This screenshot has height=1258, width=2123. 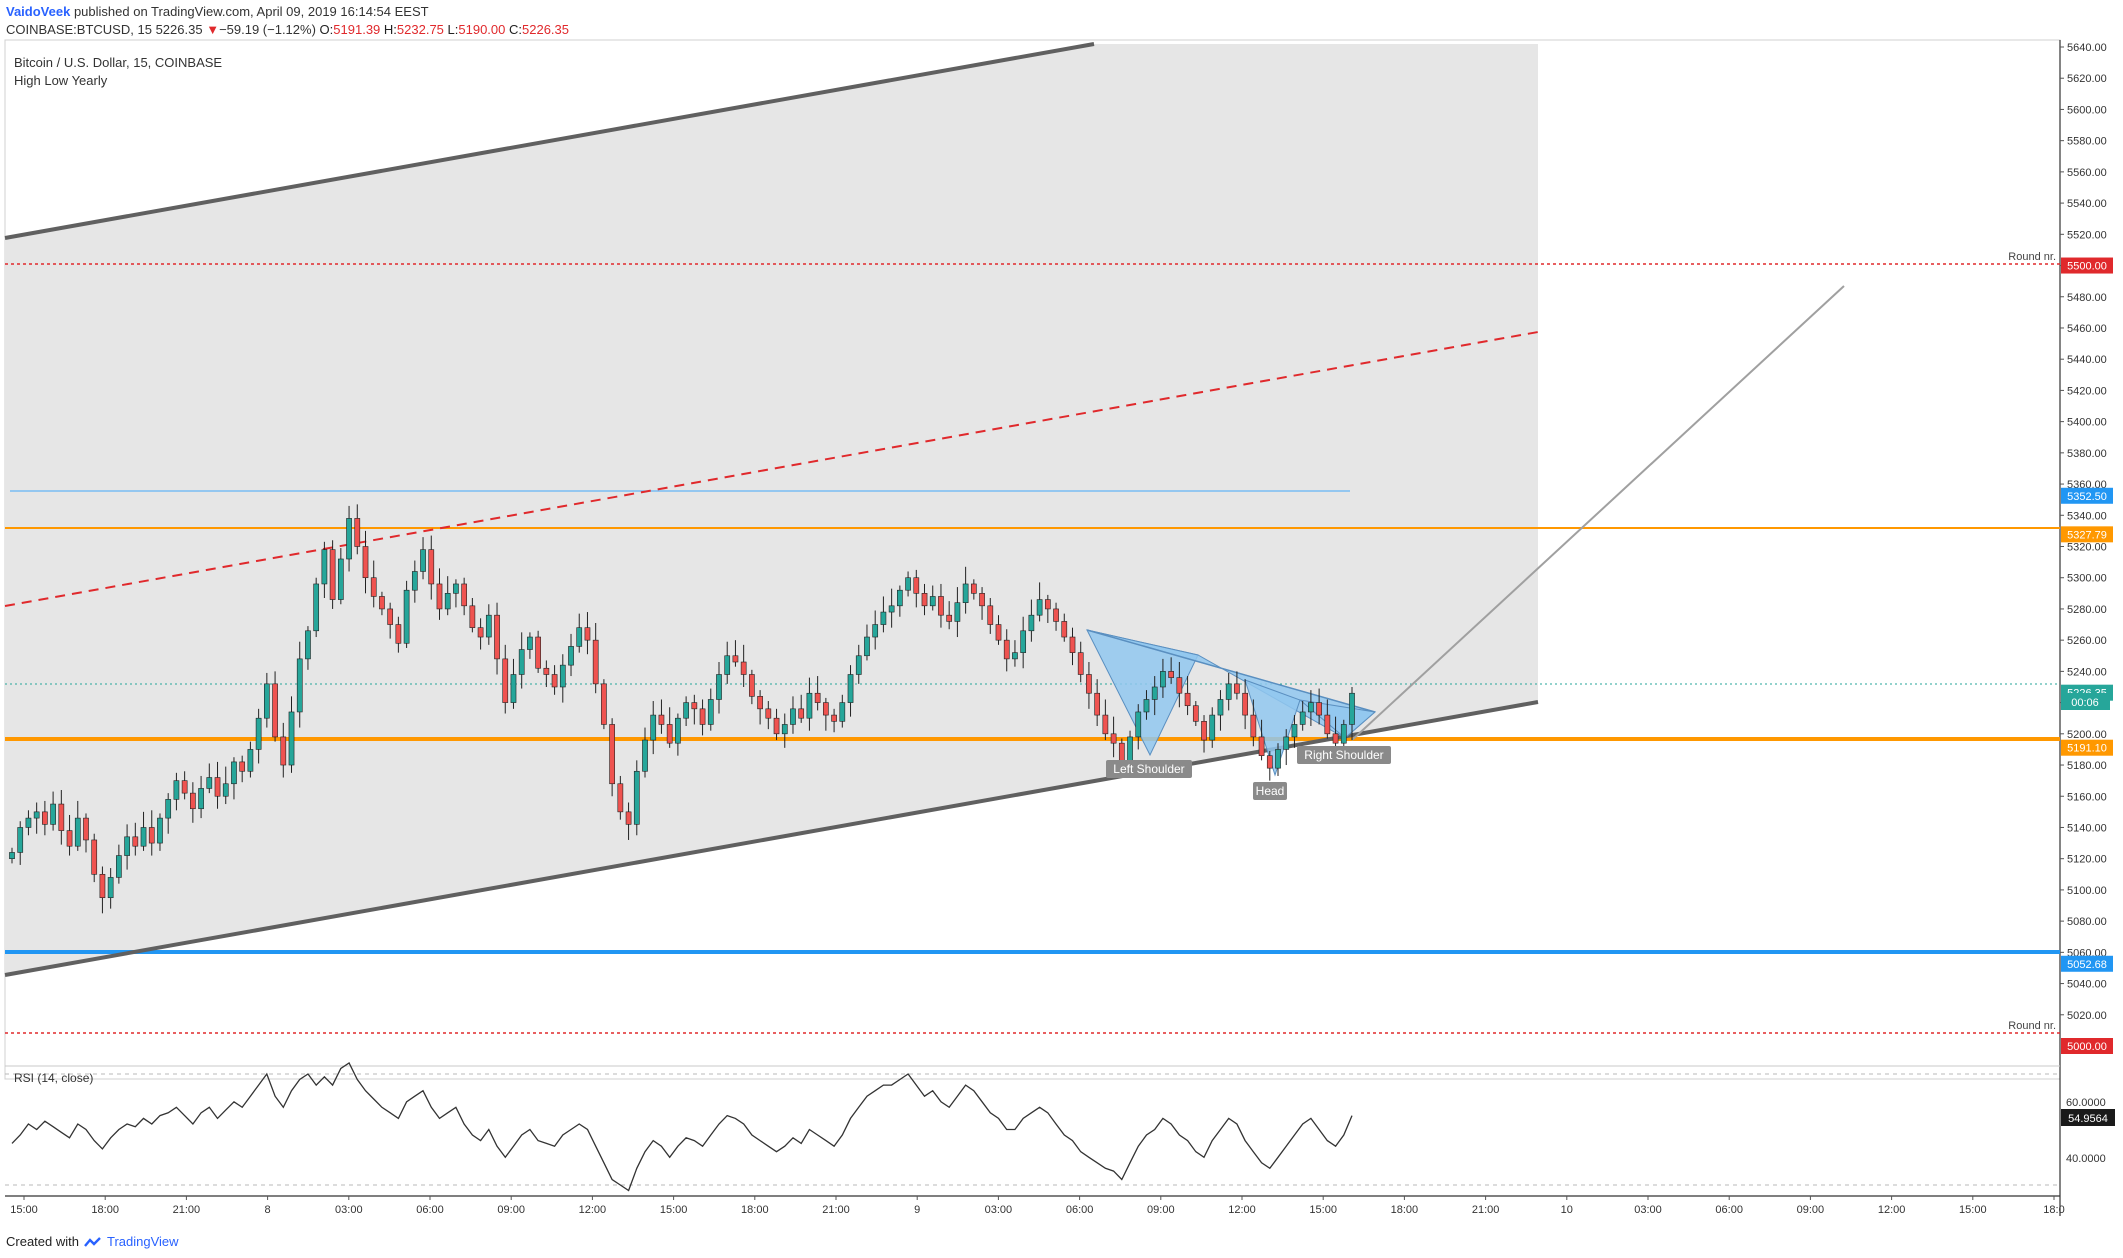 I want to click on rsi-value: 54.9564, so click(x=2088, y=1119).